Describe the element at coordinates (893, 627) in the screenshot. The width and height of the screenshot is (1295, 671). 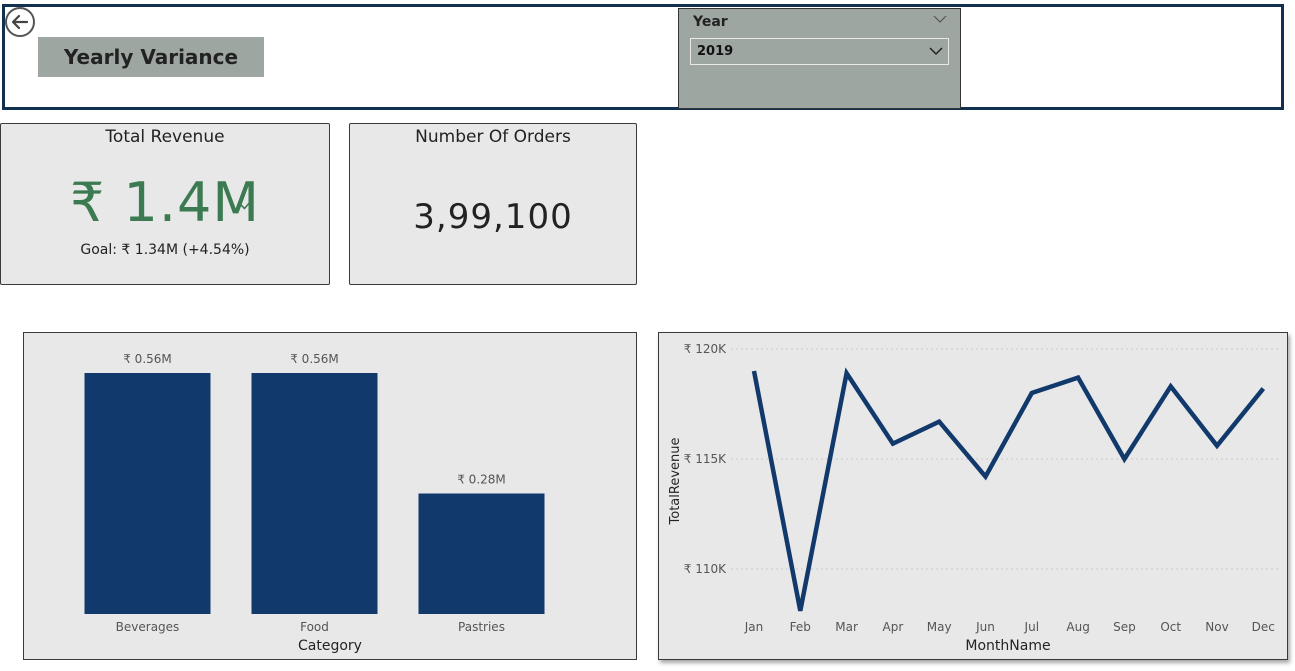
I see `x-tick-label: Apr` at that location.